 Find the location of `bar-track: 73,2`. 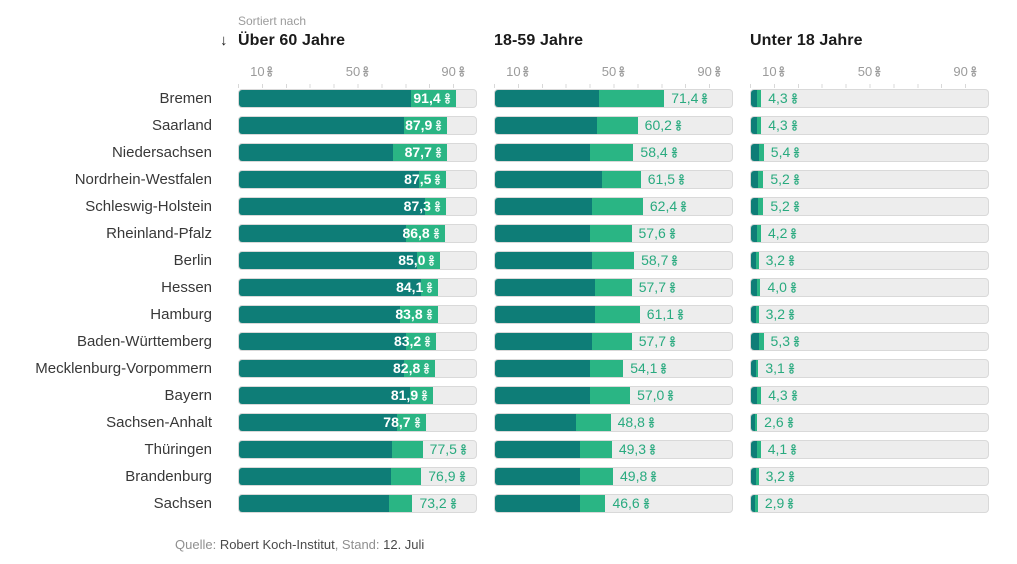

bar-track: 73,2 is located at coordinates (357, 503).